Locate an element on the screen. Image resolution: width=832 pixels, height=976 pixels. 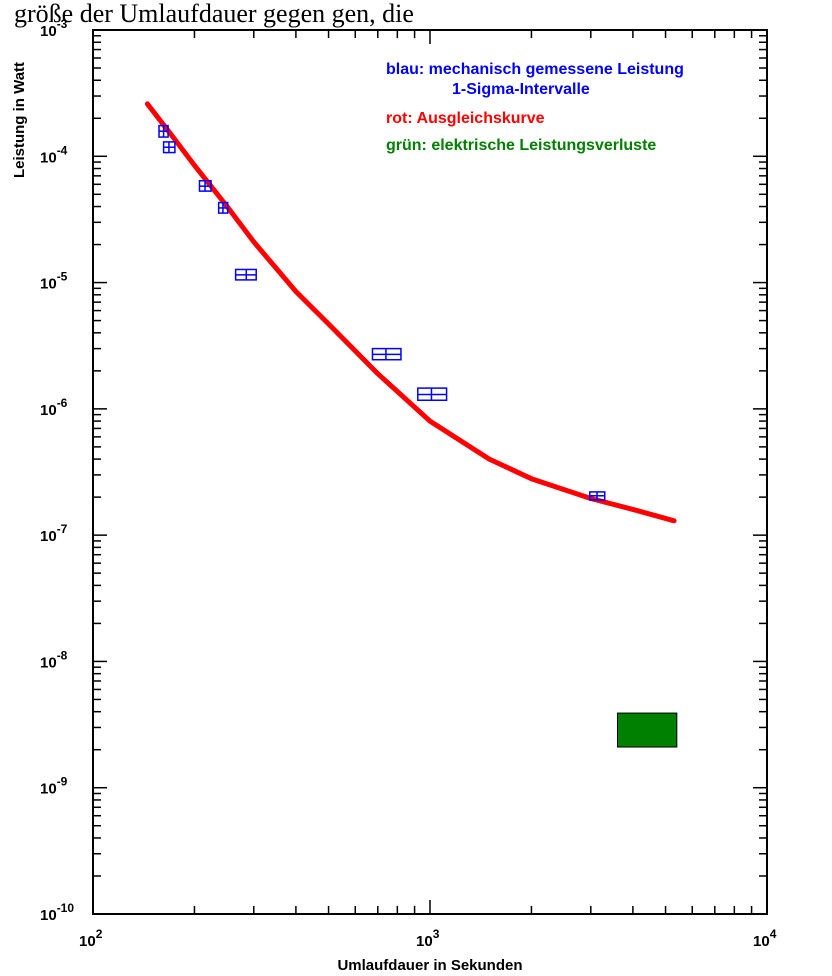
legend-entry-blue: blau: mechanisch gemessene Leistung is located at coordinates (535, 69).